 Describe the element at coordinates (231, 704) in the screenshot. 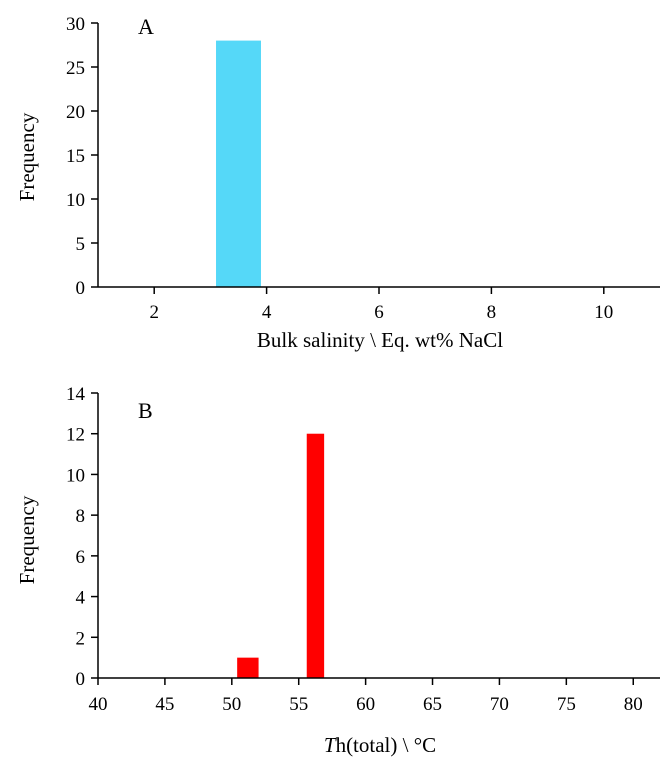

I see `panel-b-x-tick-label: 50` at that location.